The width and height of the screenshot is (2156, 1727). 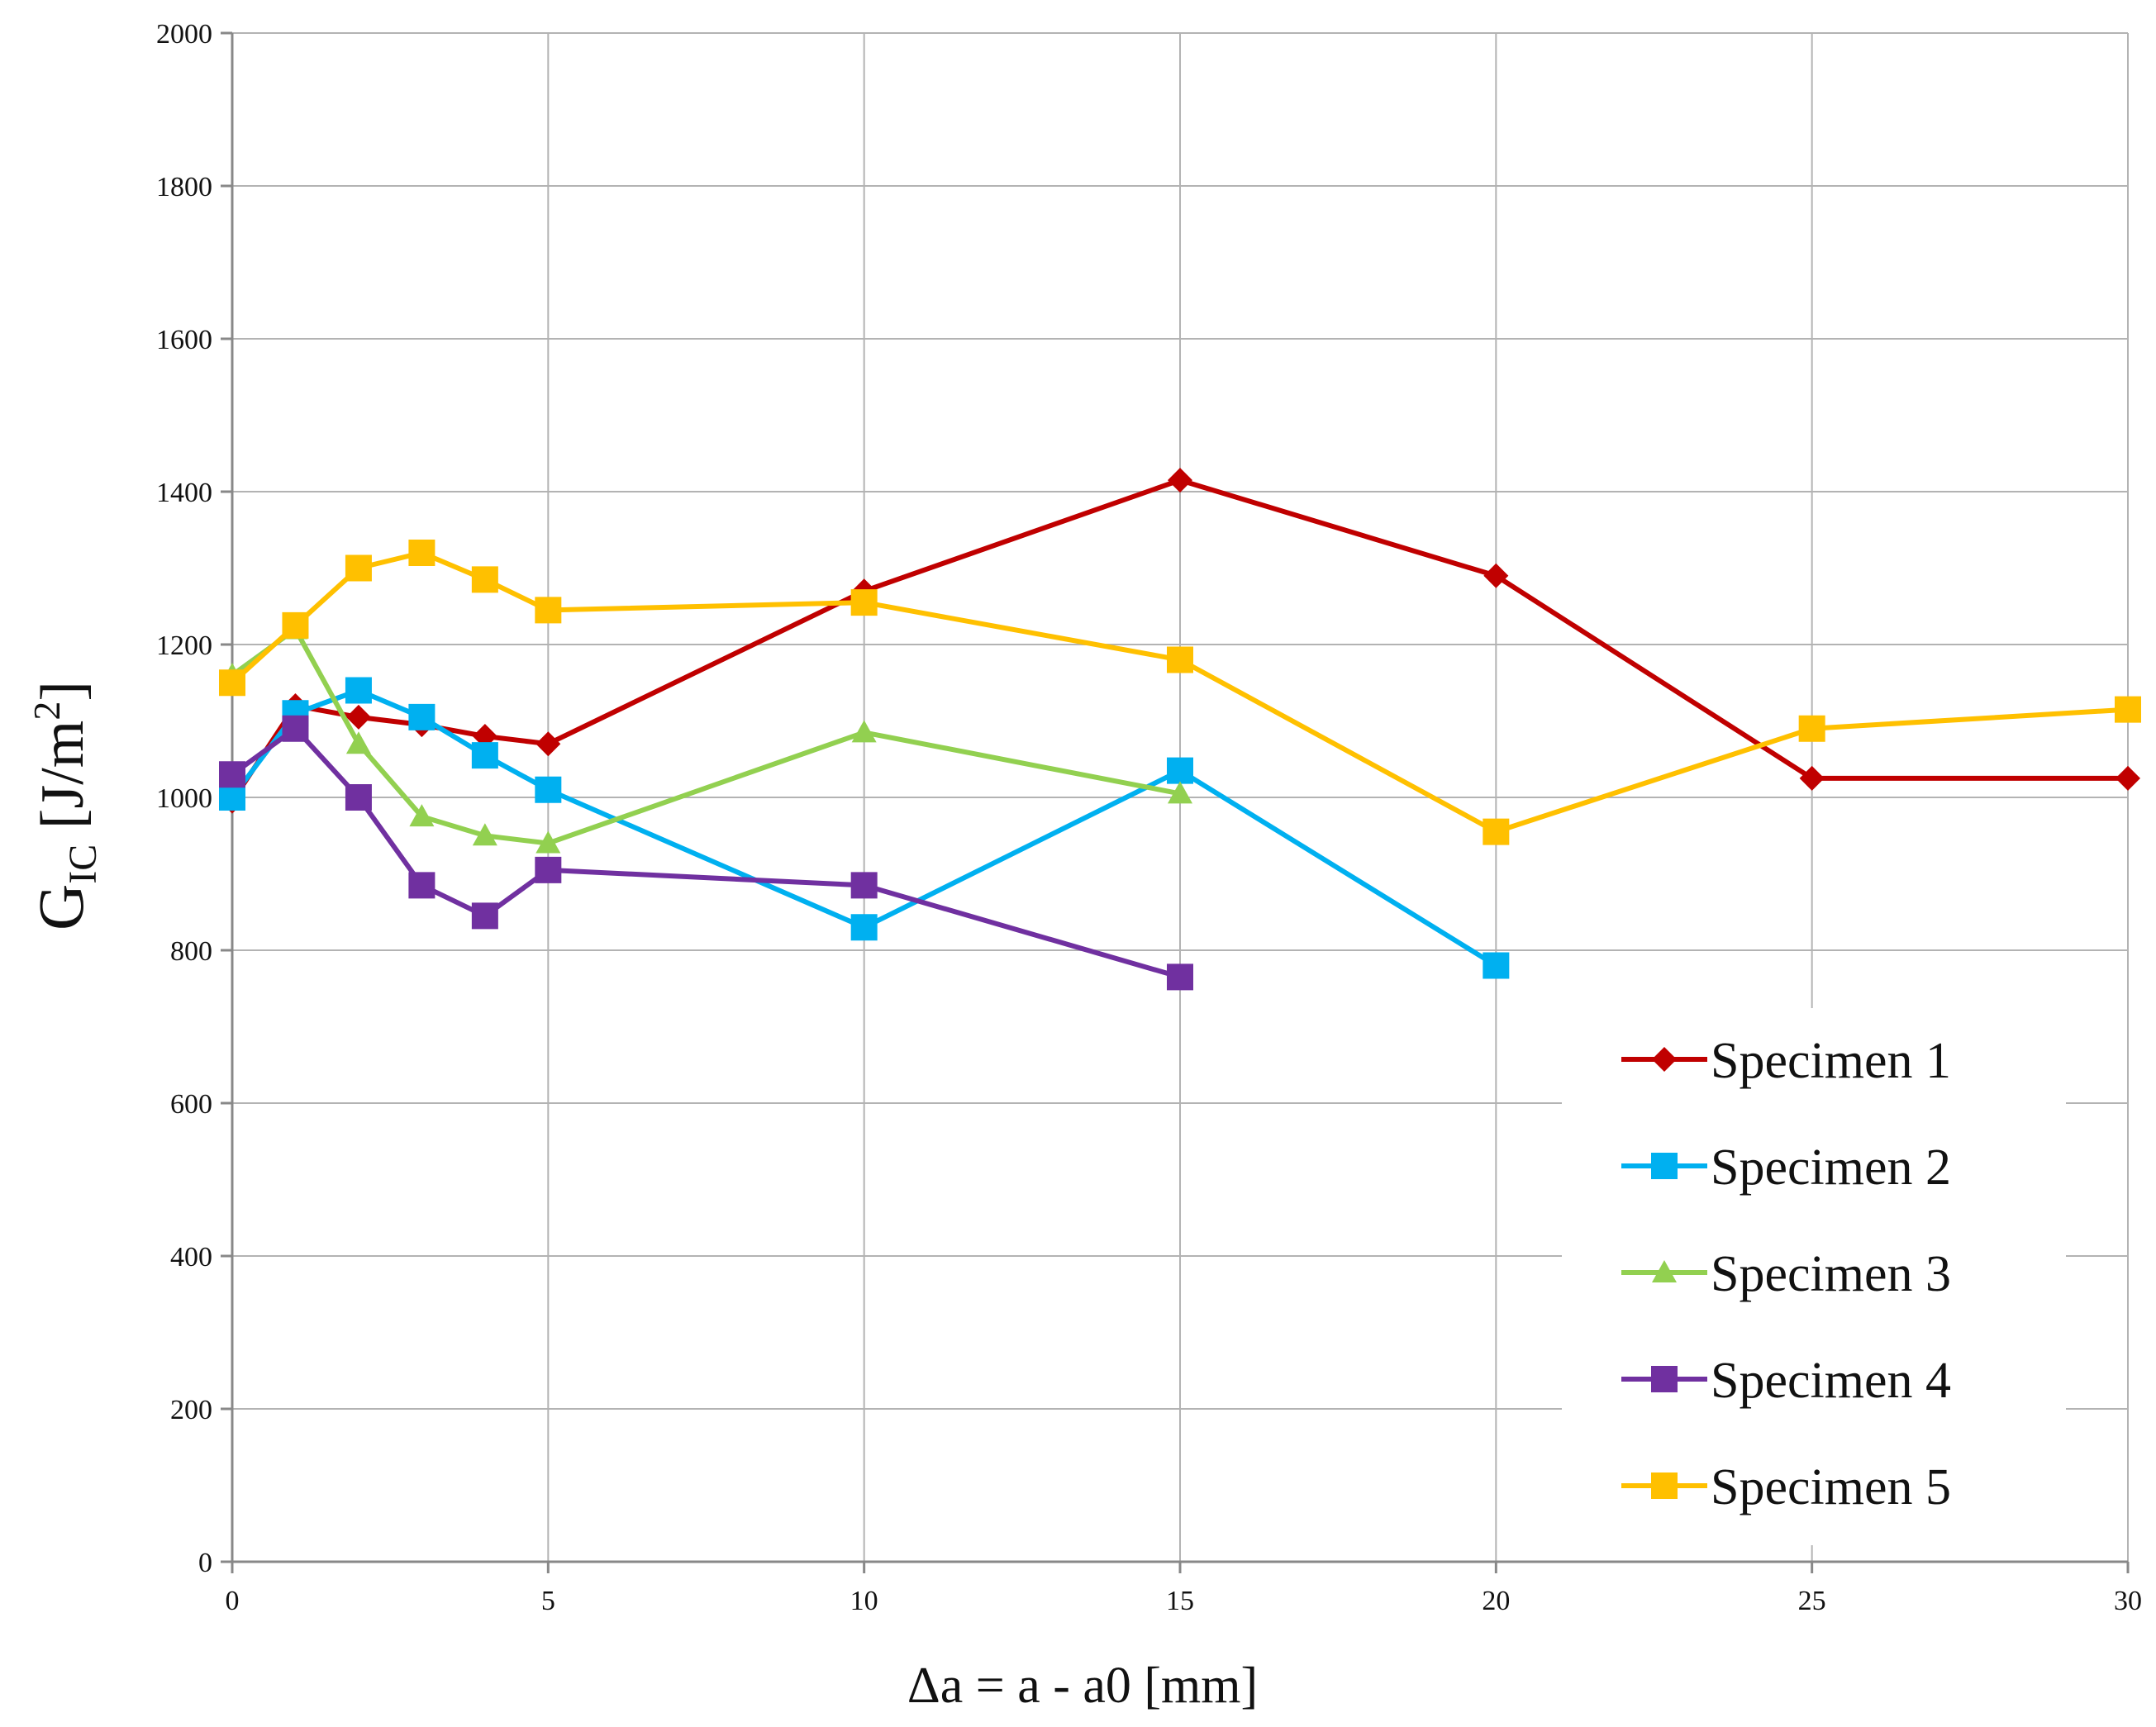 What do you see at coordinates (1496, 1601) in the screenshot?
I see `x-tick-label: 20` at bounding box center [1496, 1601].